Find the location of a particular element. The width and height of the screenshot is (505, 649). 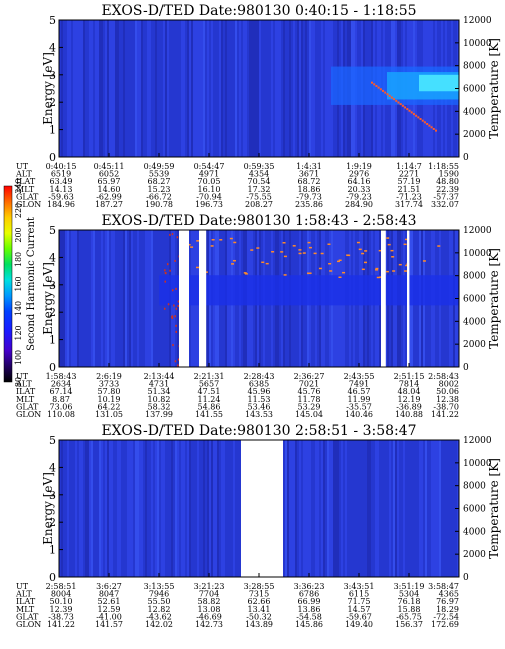

table-cell: -35.57 is located at coordinates (359, 406).